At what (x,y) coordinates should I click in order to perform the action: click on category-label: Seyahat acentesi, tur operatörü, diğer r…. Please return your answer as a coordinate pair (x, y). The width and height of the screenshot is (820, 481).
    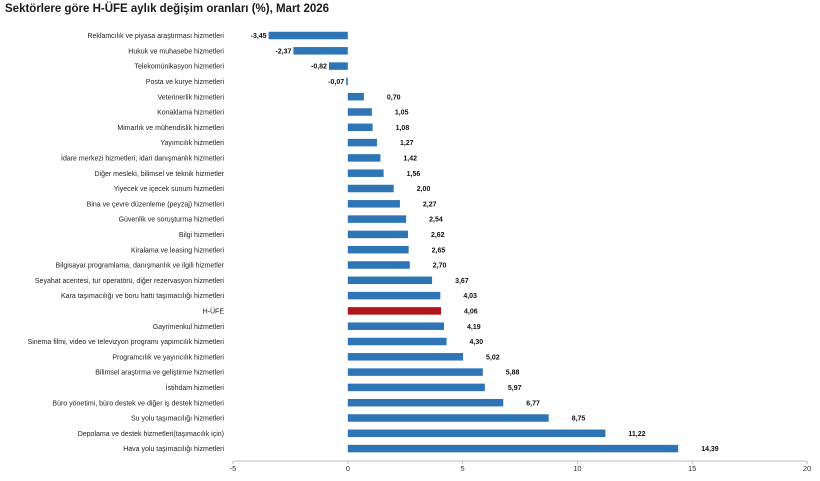
    Looking at the image, I should click on (130, 281).